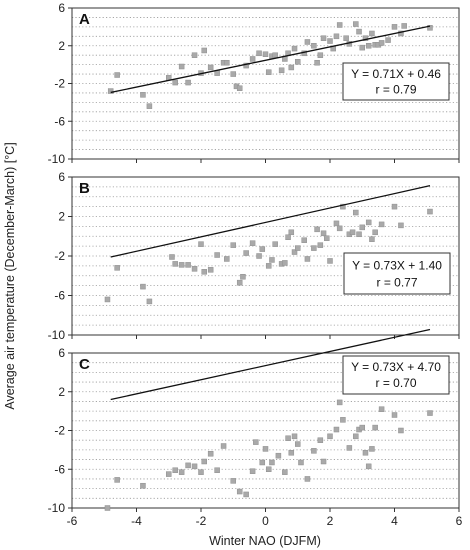 The image size is (470, 550). Describe the element at coordinates (394, 521) in the screenshot. I see `x-tick-label: 4` at that location.